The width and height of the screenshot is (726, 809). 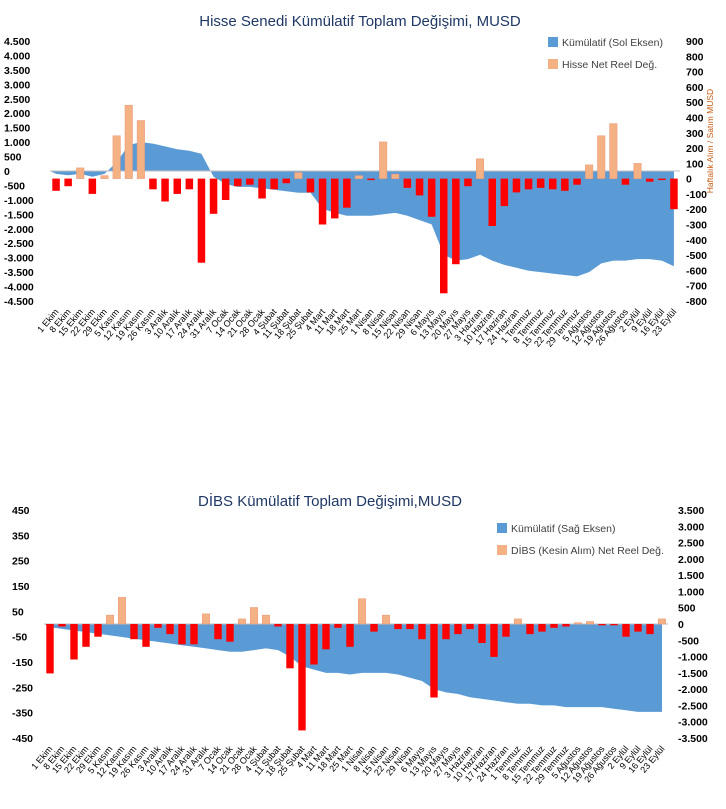 What do you see at coordinates (502, 550) in the screenshot?
I see `legend-swatch-bar` at bounding box center [502, 550].